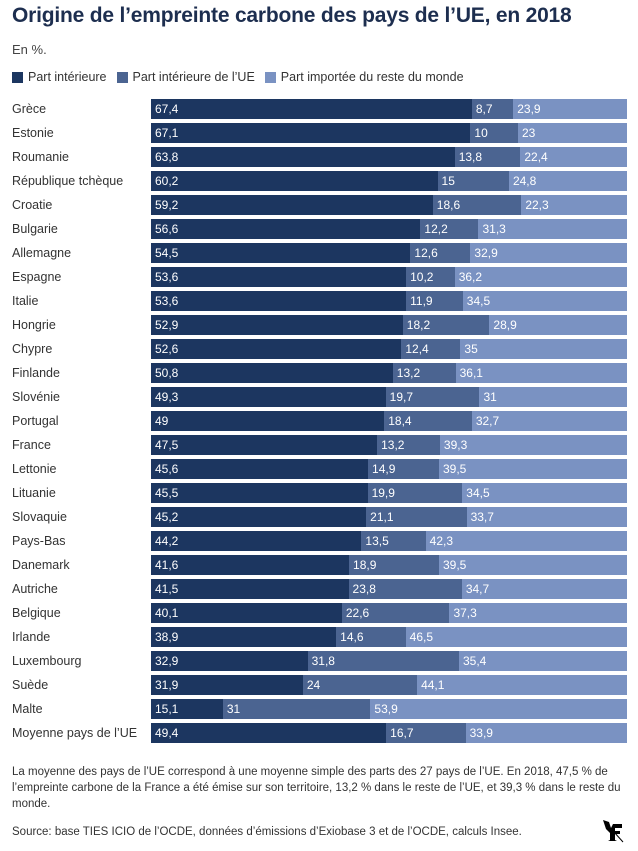 The width and height of the screenshot is (638, 851). I want to click on data-label: 19,9, so click(383, 493).